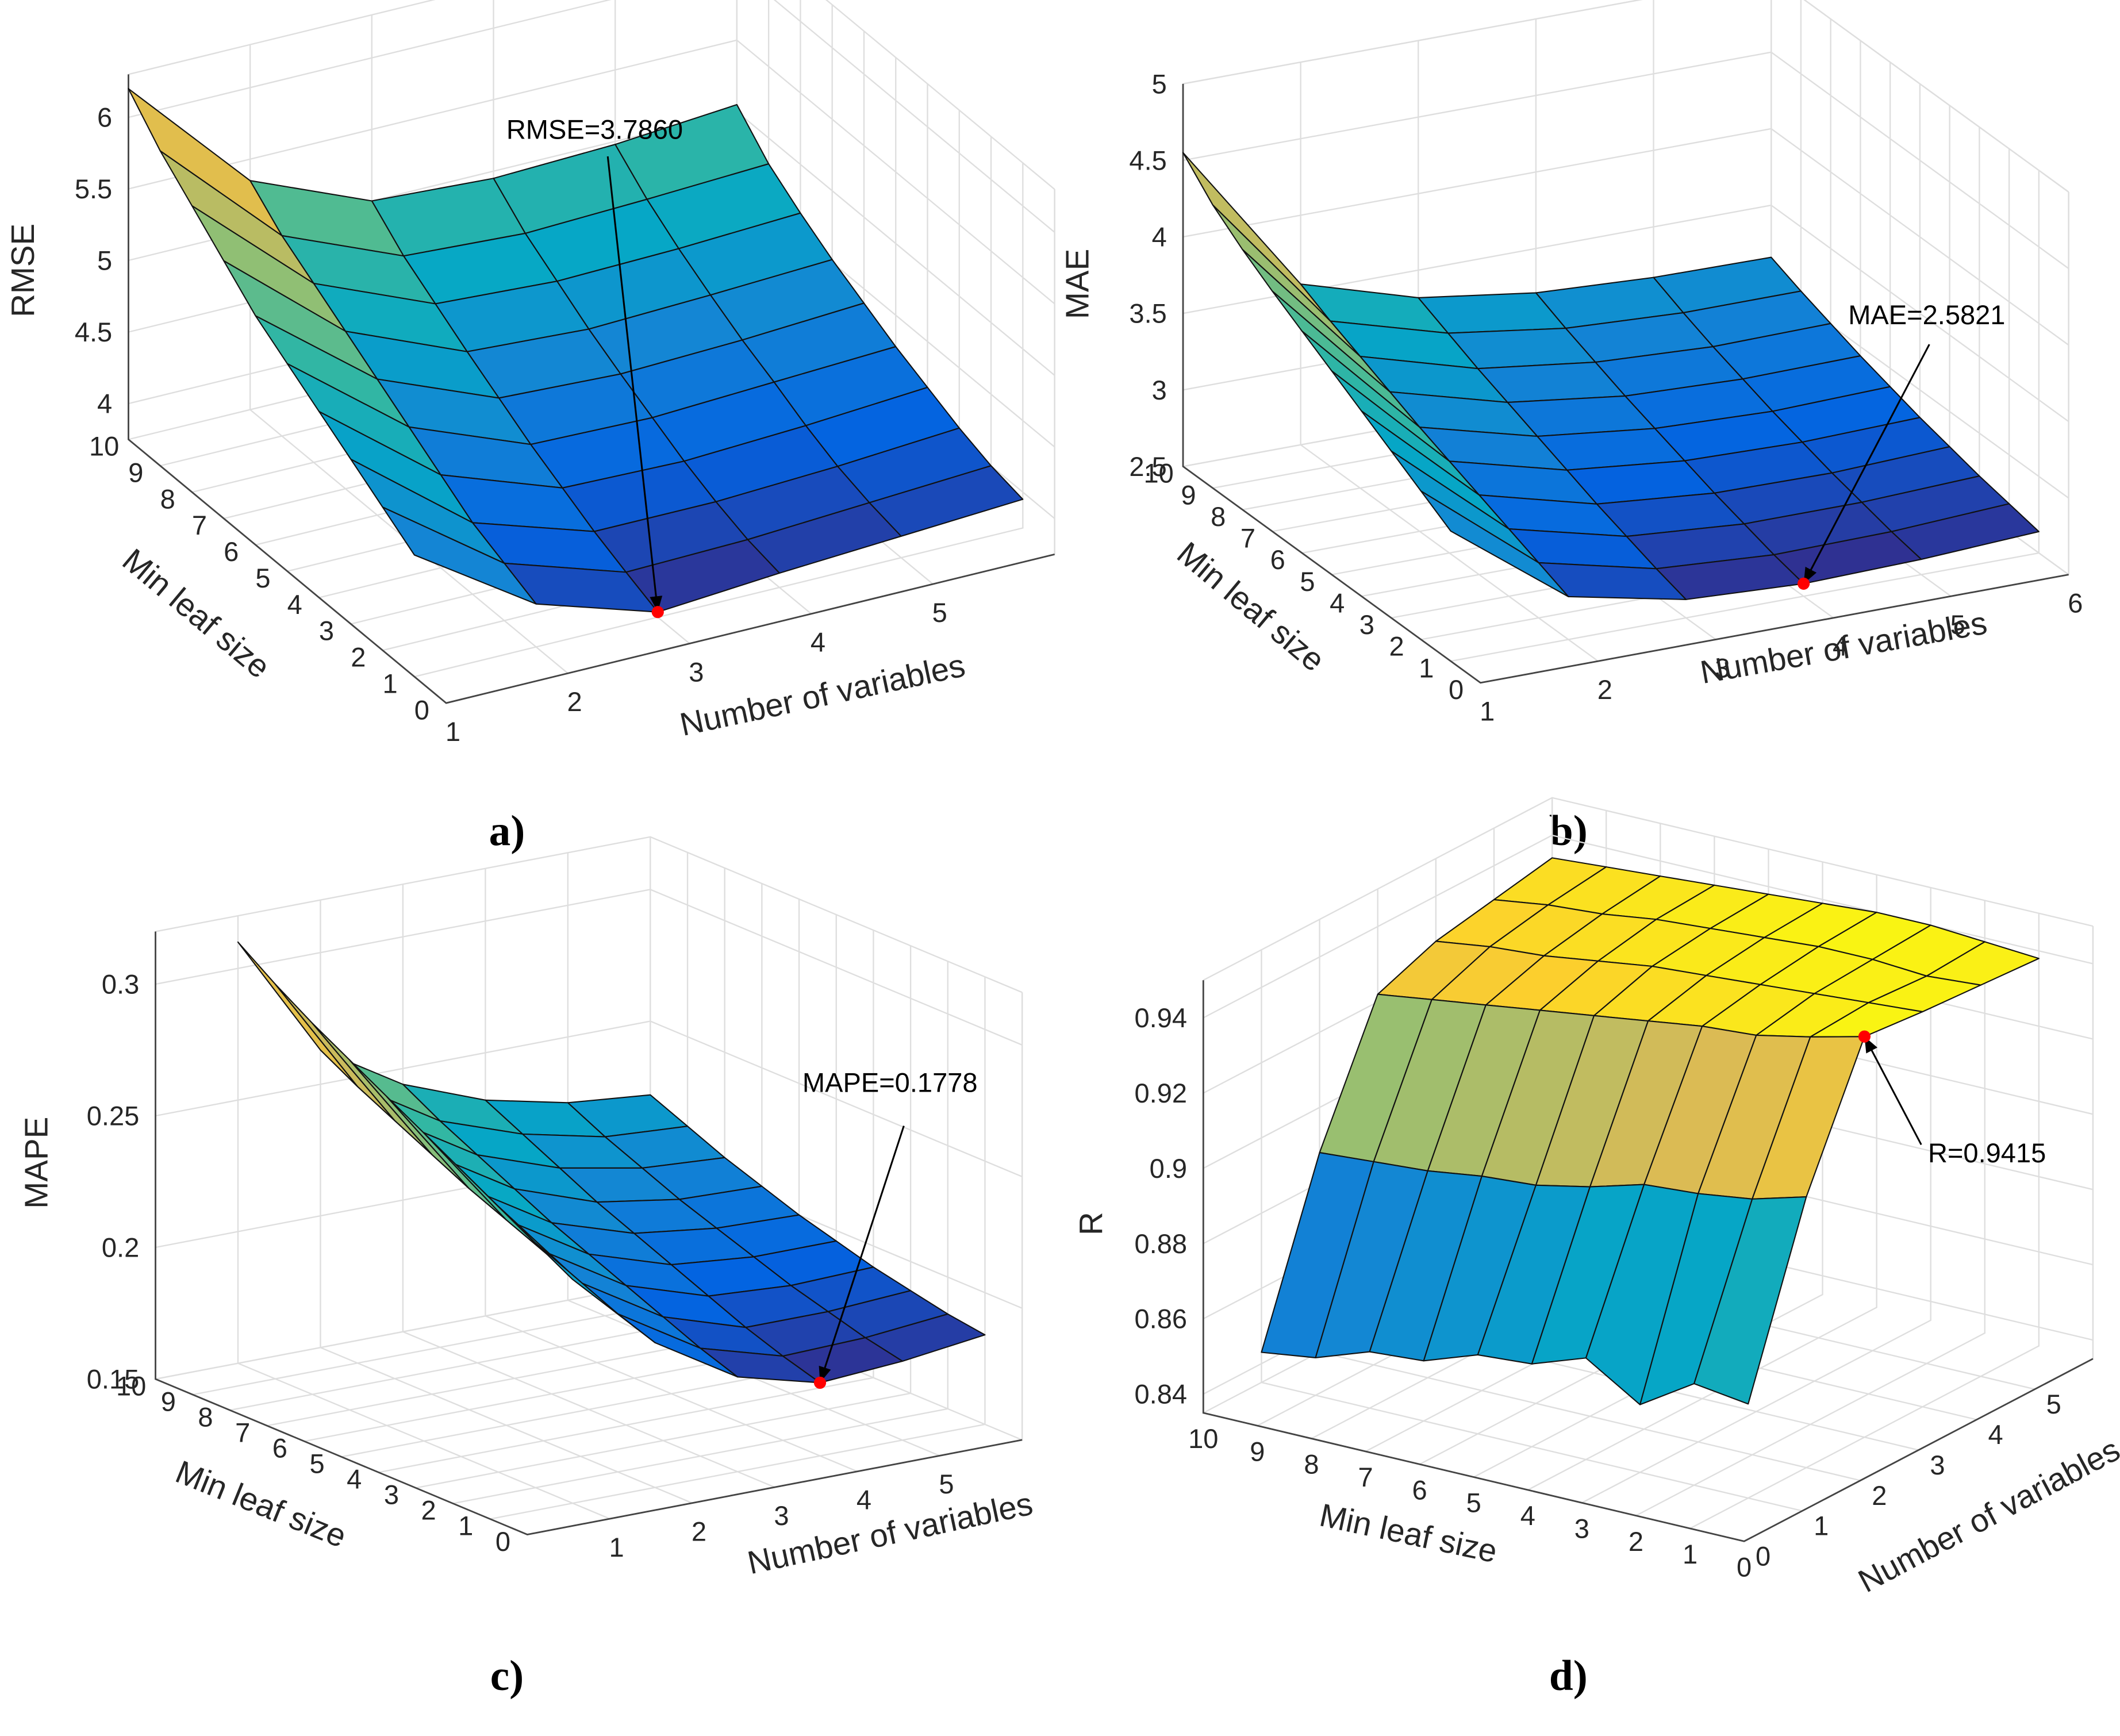 The width and height of the screenshot is (2120, 1736). Describe the element at coordinates (2075, 602) in the screenshot. I see `x-tick-label: 6` at that location.